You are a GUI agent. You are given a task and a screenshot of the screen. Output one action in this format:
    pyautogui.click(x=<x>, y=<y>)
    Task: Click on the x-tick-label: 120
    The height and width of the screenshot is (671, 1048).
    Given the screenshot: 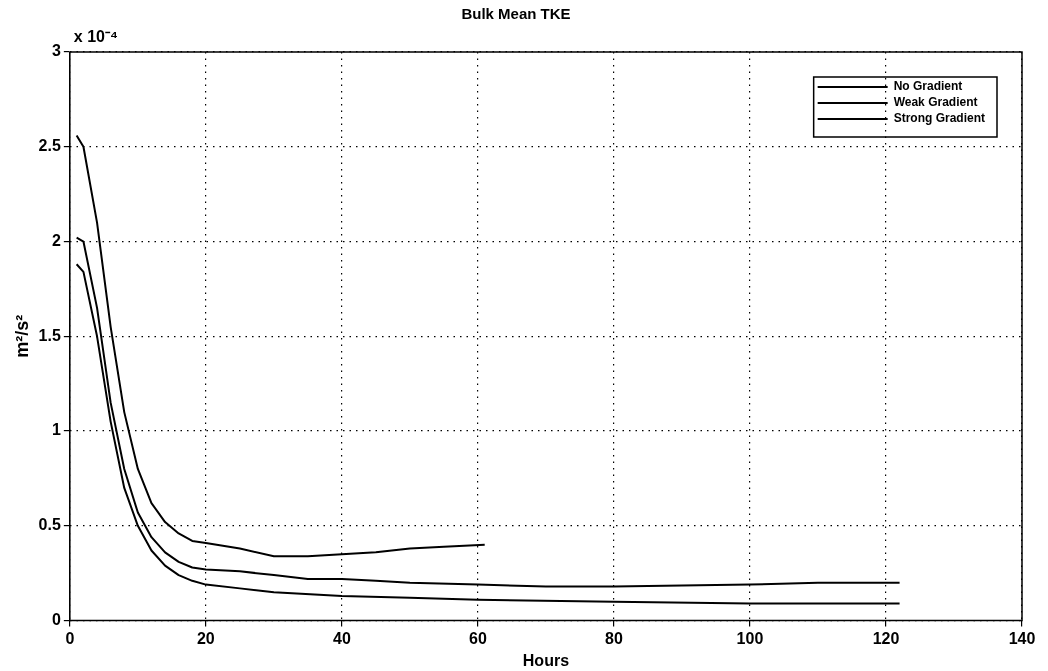 What is the action you would take?
    pyautogui.click(x=886, y=638)
    